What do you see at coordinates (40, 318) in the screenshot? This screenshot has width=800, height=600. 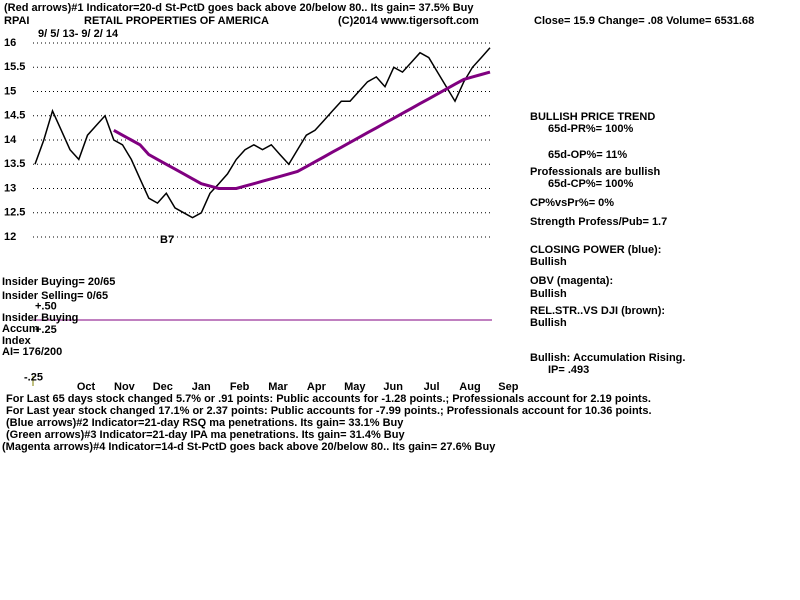 I see `left-label: Insider Buying` at bounding box center [40, 318].